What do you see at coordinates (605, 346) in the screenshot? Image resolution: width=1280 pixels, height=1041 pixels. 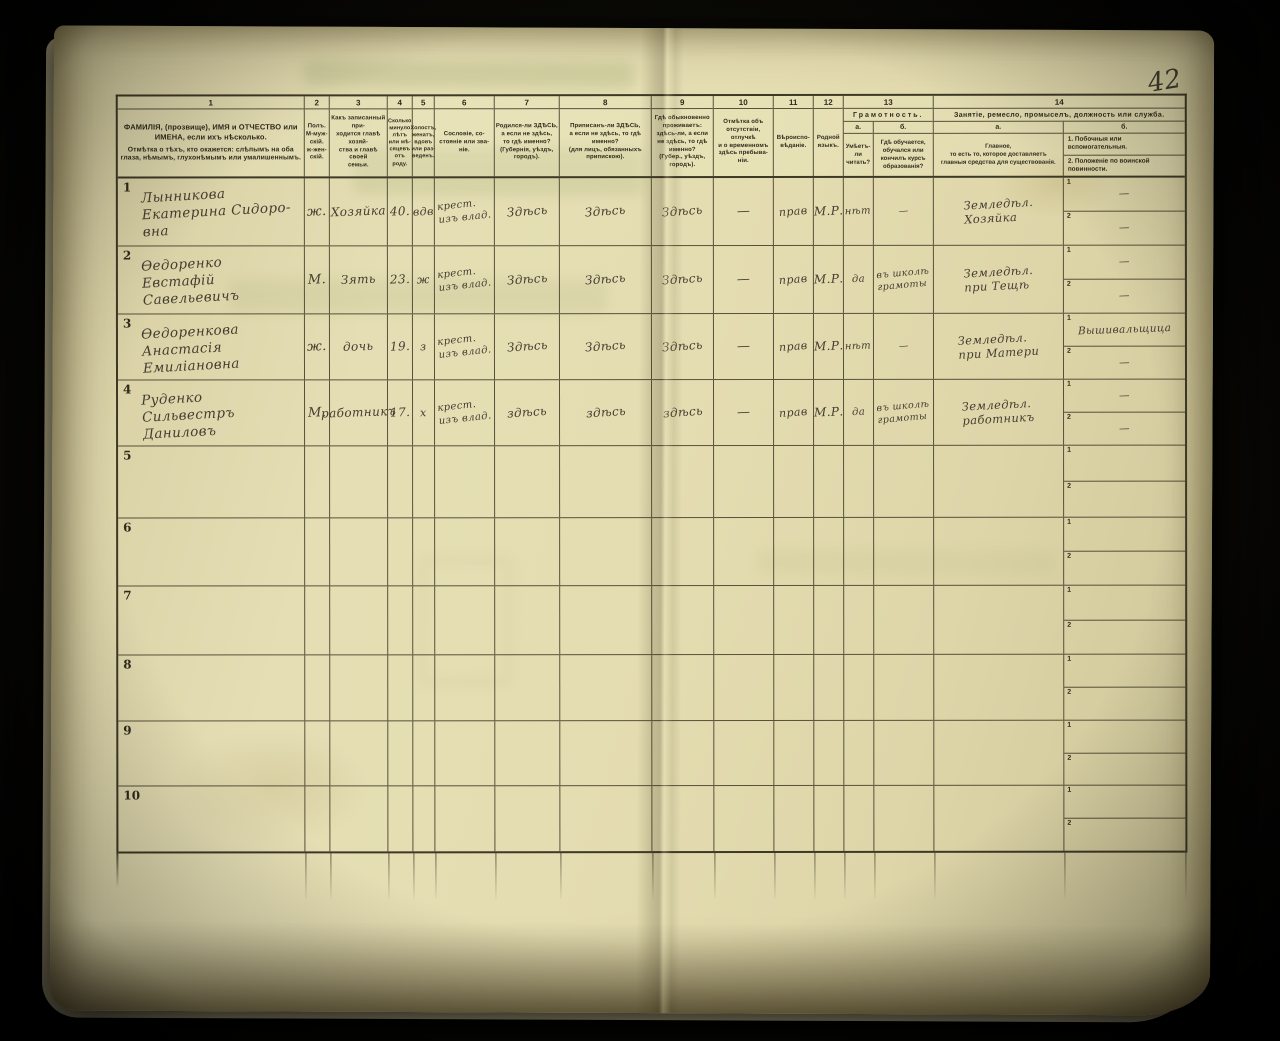 I see `registered-entry: Здѣсь` at bounding box center [605, 346].